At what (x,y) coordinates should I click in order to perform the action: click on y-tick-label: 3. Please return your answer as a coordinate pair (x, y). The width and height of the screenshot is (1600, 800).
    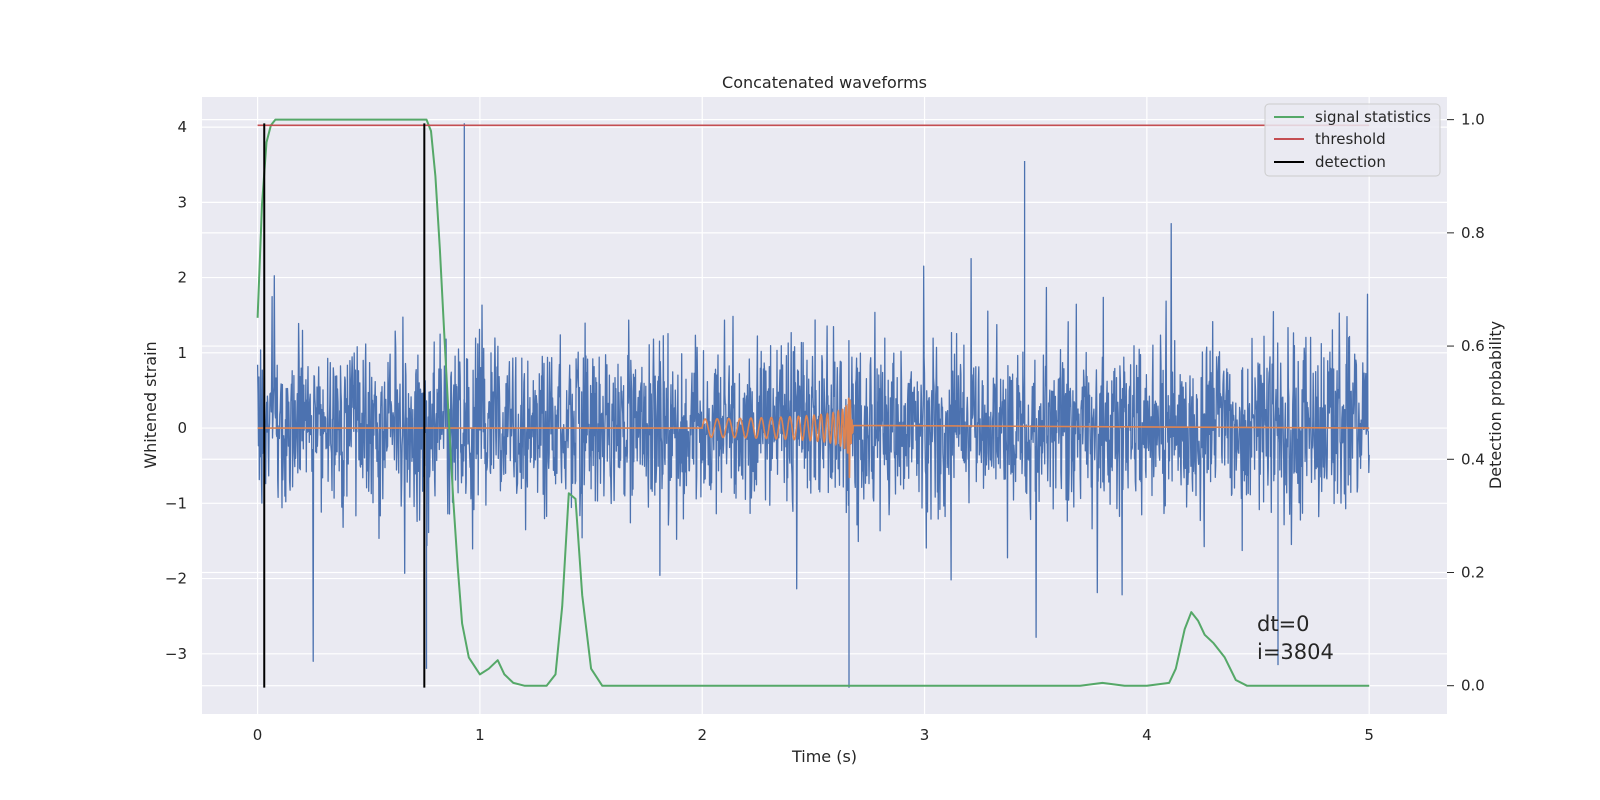
    Looking at the image, I should click on (182, 202).